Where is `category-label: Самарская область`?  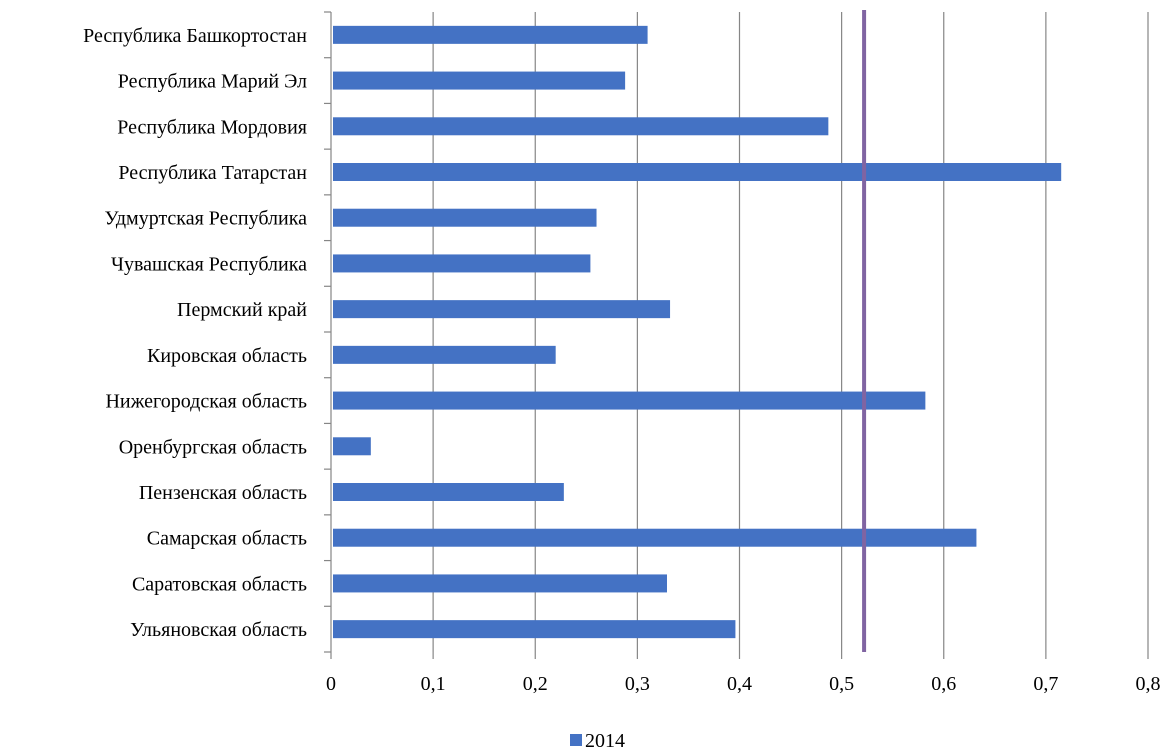
category-label: Самарская область is located at coordinates (227, 539).